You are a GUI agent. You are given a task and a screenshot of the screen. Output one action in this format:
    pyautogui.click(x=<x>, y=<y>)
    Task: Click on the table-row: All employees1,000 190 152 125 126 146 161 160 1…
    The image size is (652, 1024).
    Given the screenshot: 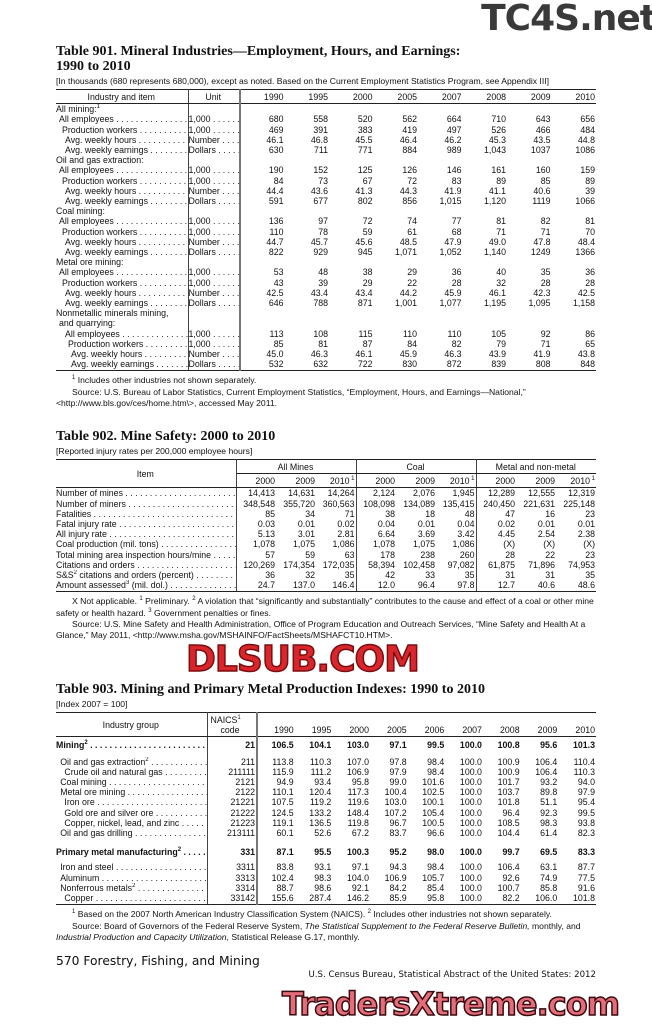 What is the action you would take?
    pyautogui.click(x=326, y=170)
    